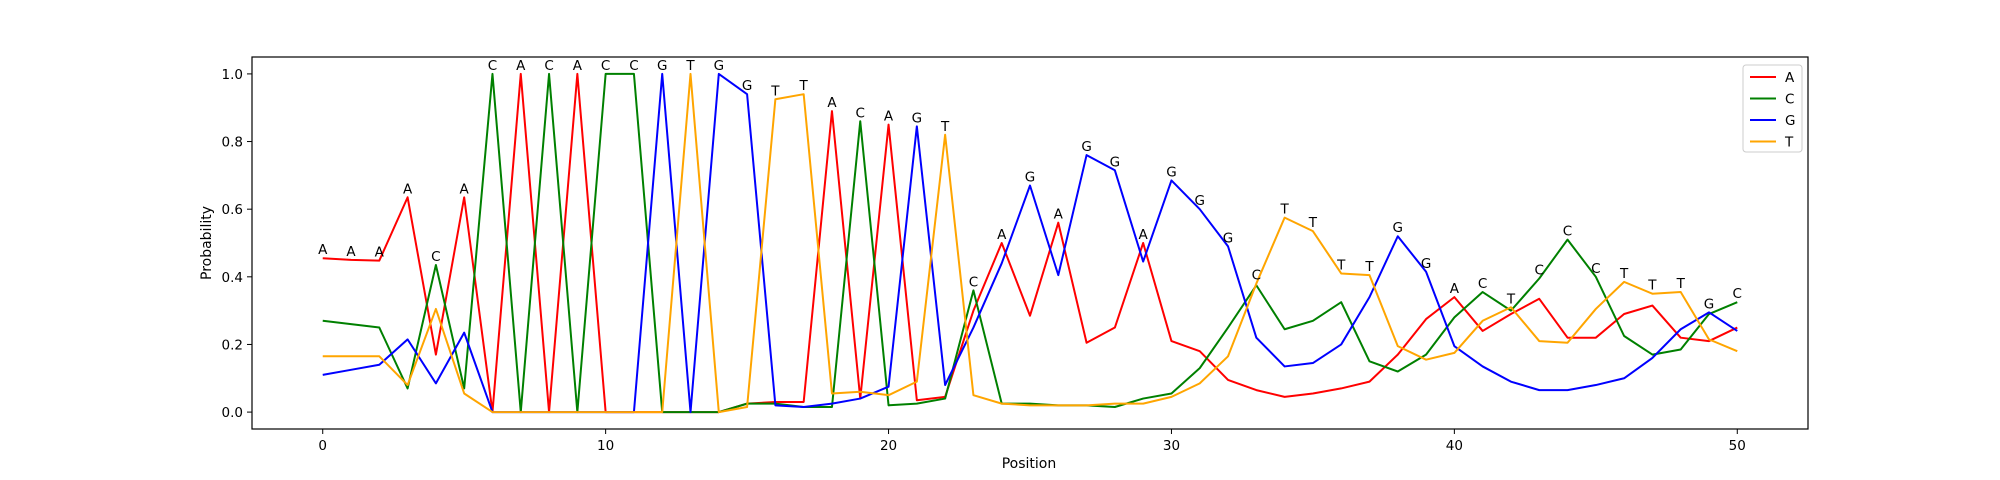  I want to click on x-tick-label: 50, so click(1737, 446).